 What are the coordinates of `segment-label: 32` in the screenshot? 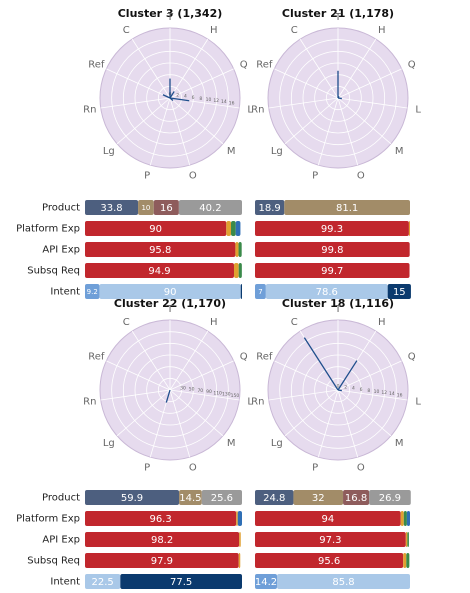 It's located at (318, 498).